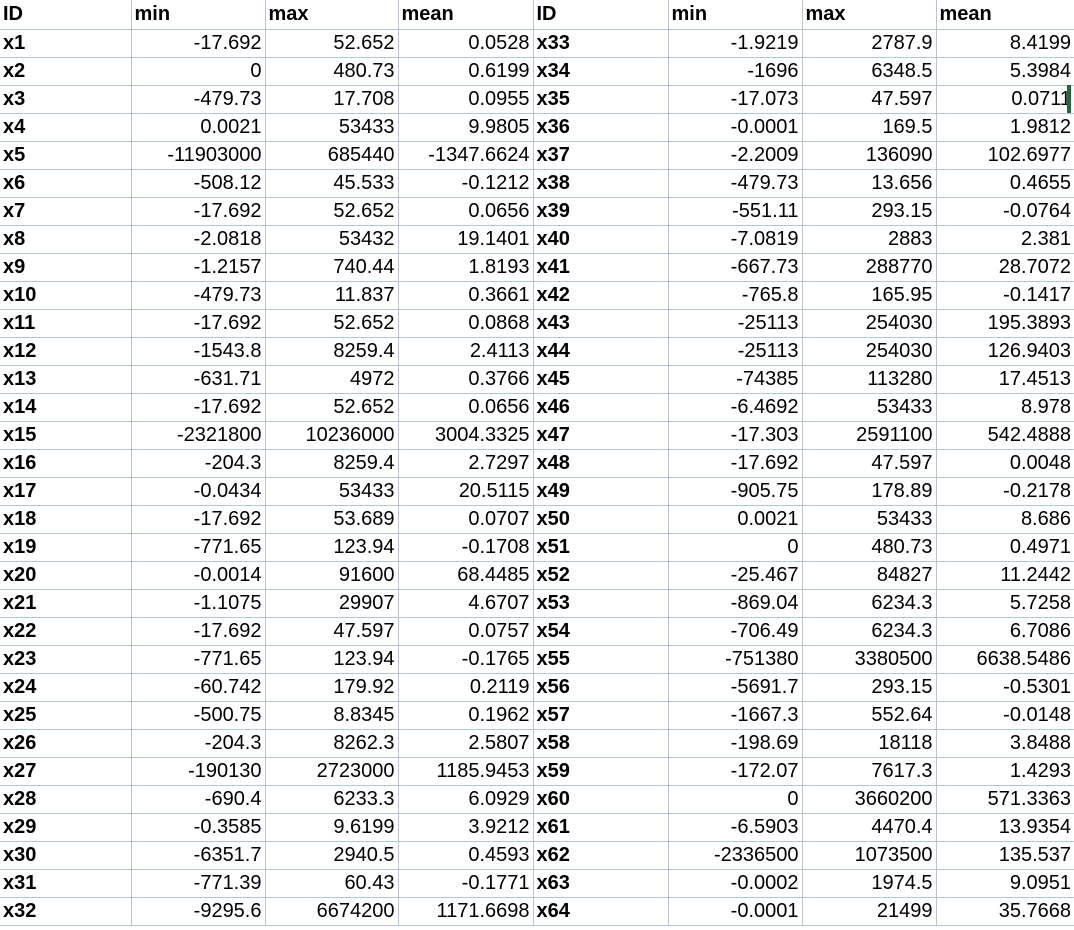  Describe the element at coordinates (601, 15) in the screenshot. I see `header-cell-4: ID` at that location.